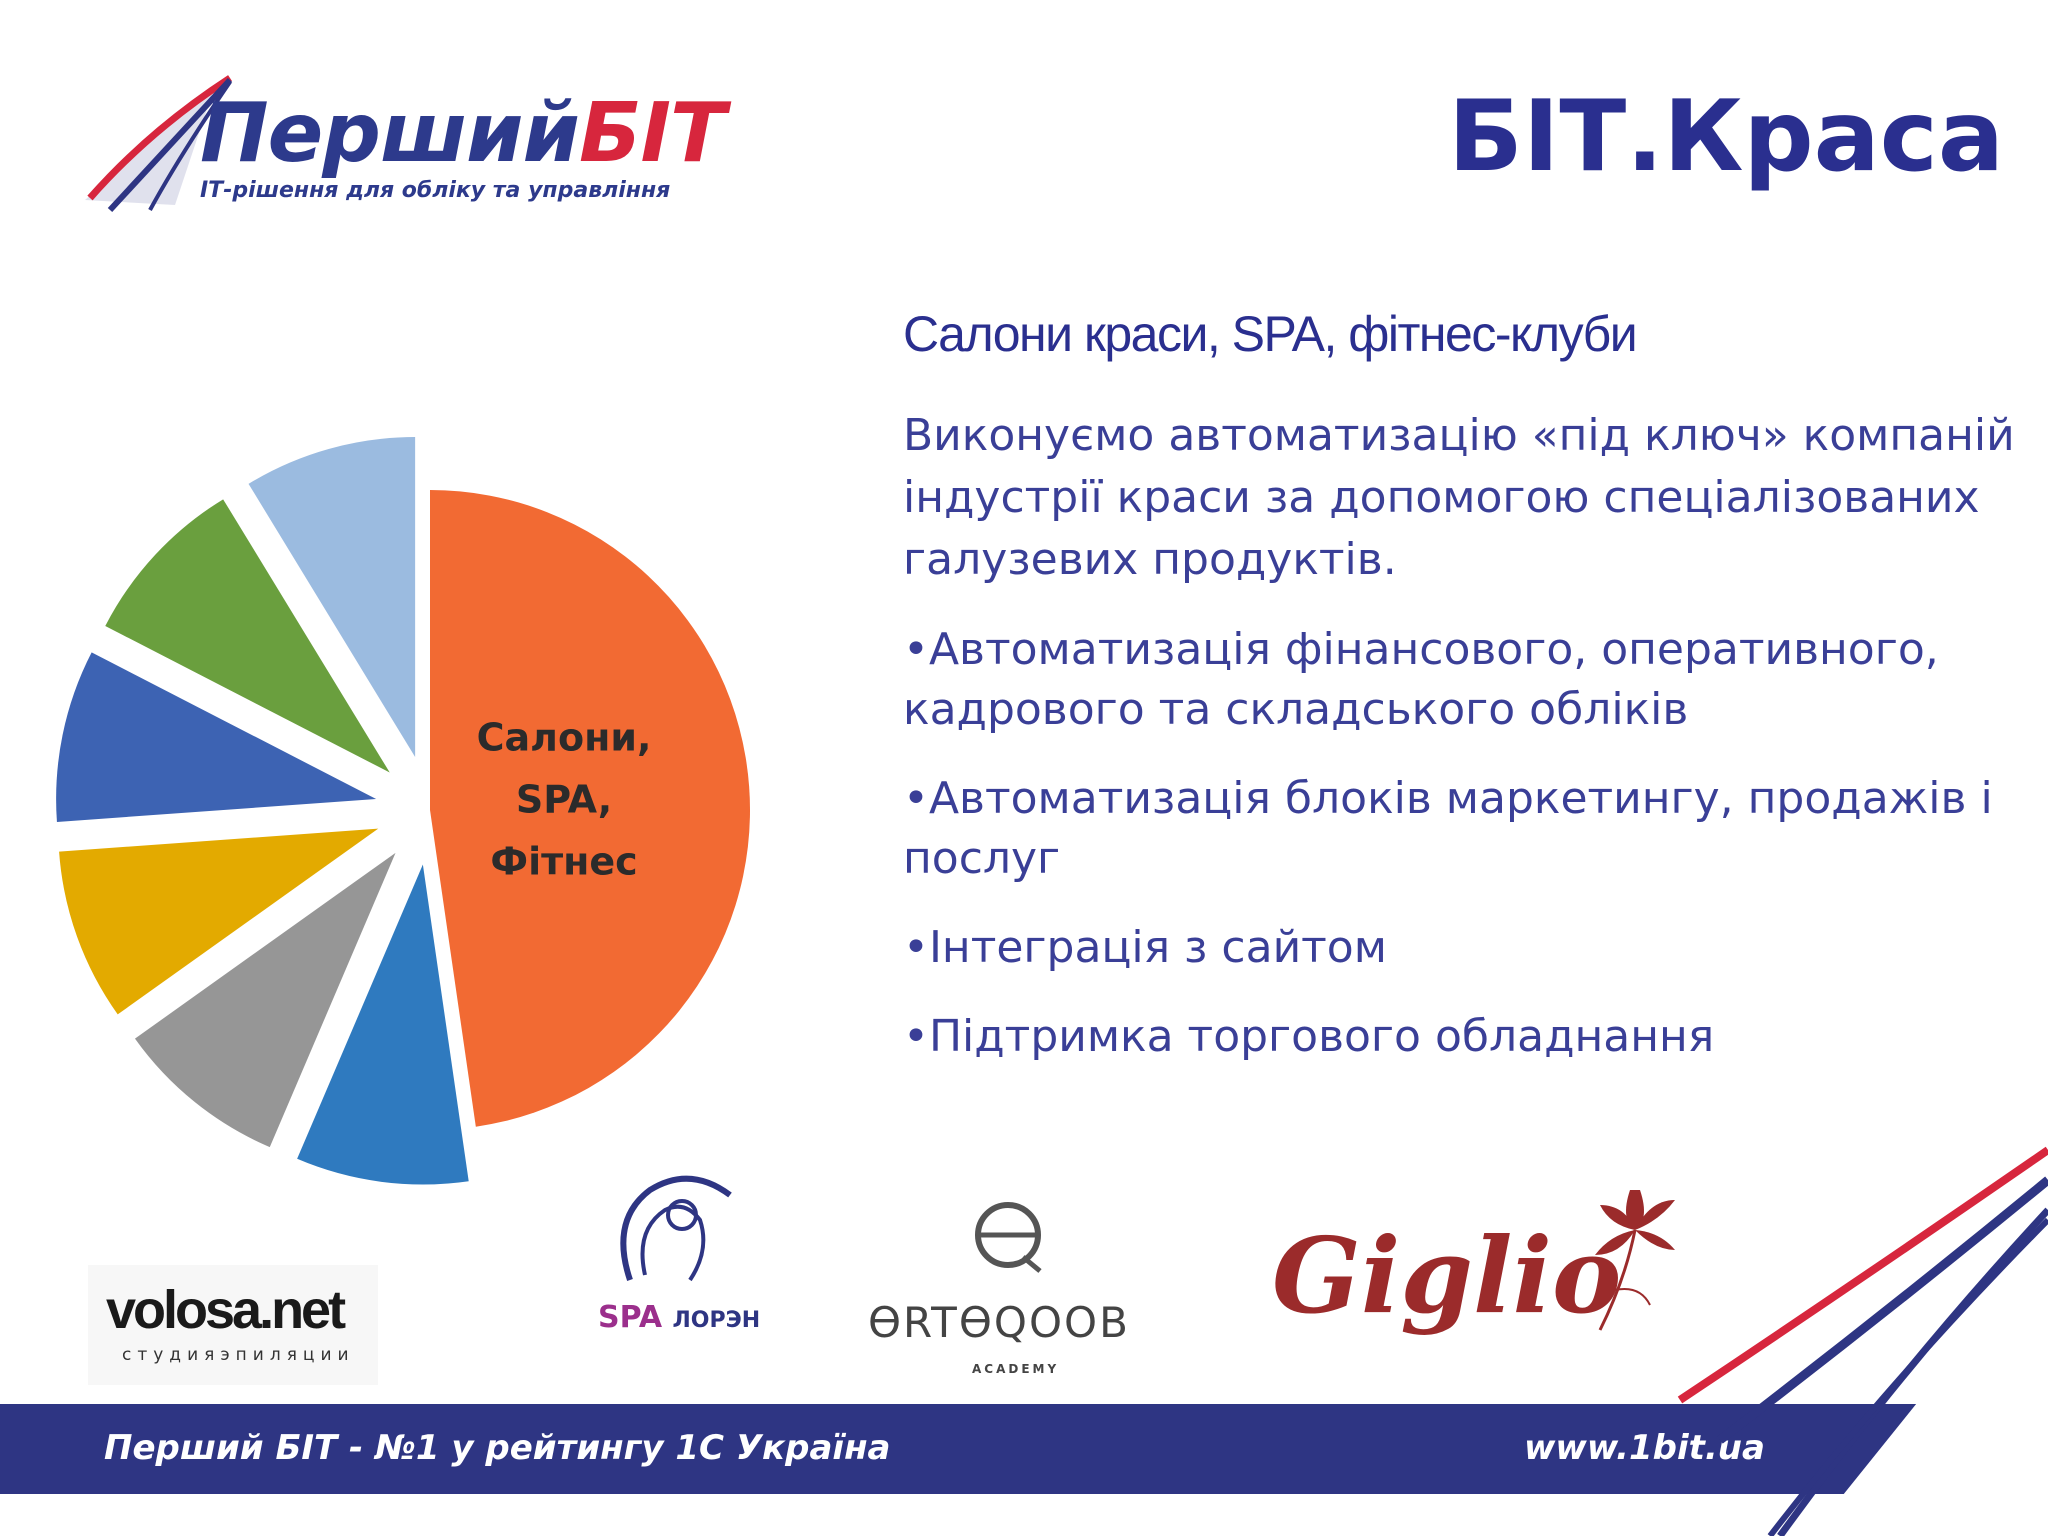 The width and height of the screenshot is (2048, 1536). What do you see at coordinates (1016, 1369) in the screenshot?
I see `ortoqoob-logo-sub: ACADEMY` at bounding box center [1016, 1369].